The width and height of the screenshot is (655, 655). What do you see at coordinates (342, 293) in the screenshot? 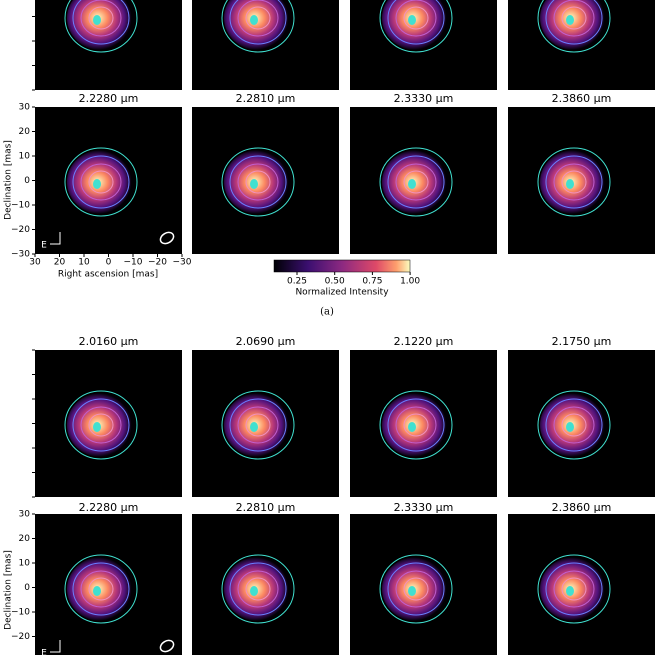
I see `colorbar-label: Normalized Intensity` at bounding box center [342, 293].